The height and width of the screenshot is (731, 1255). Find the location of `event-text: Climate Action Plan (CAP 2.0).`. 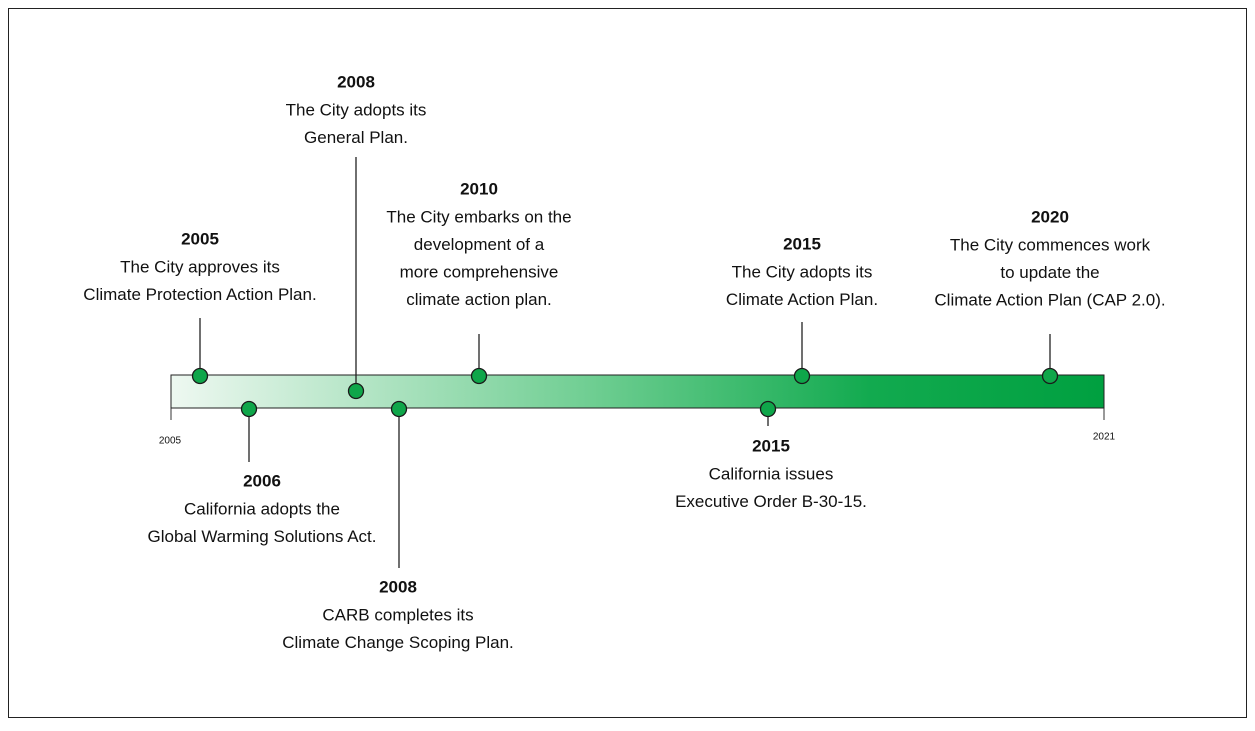

event-text: Climate Action Plan (CAP 2.0). is located at coordinates (1049, 299).